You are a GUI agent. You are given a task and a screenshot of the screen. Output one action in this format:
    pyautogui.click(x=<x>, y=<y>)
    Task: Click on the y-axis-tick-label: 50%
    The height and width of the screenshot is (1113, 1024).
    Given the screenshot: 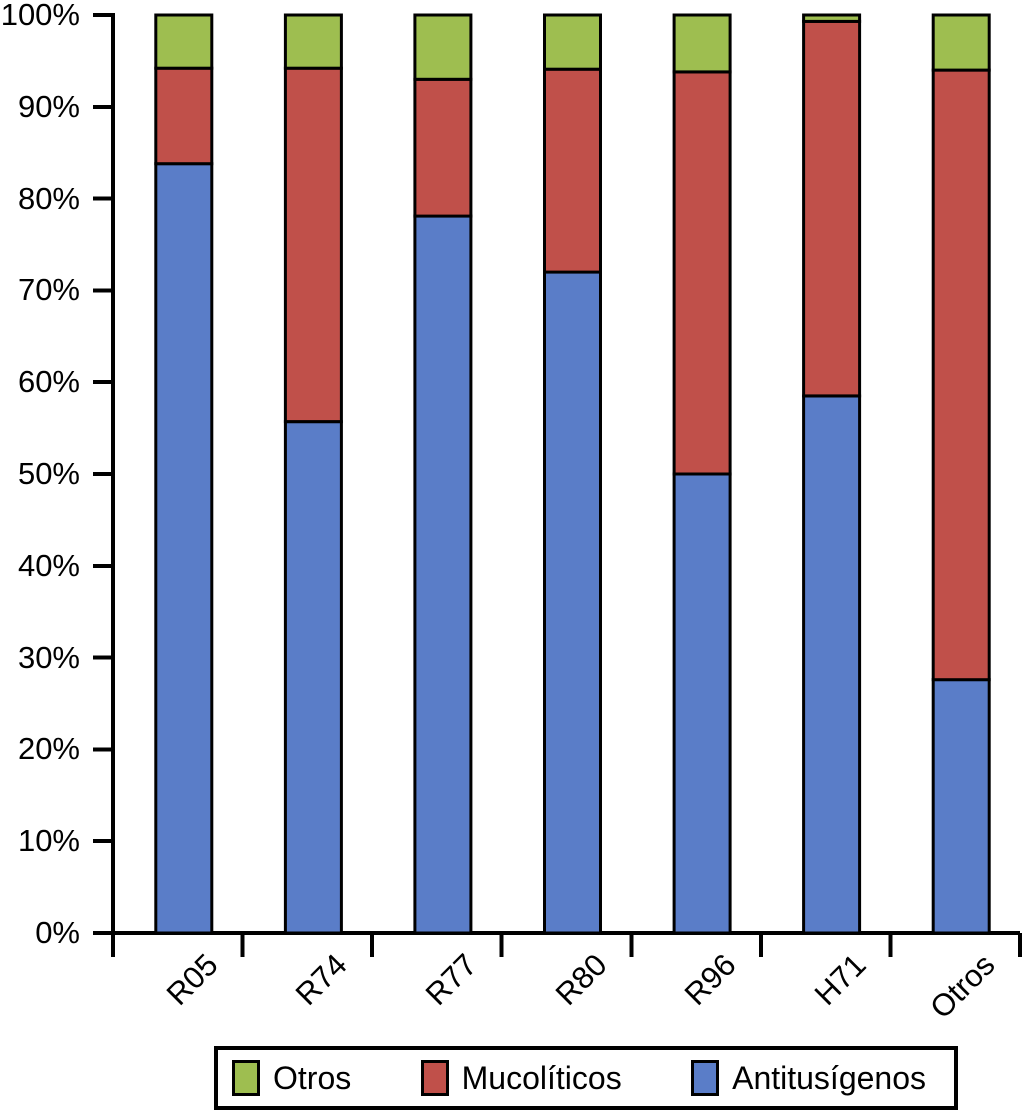 What is the action you would take?
    pyautogui.click(x=48, y=473)
    